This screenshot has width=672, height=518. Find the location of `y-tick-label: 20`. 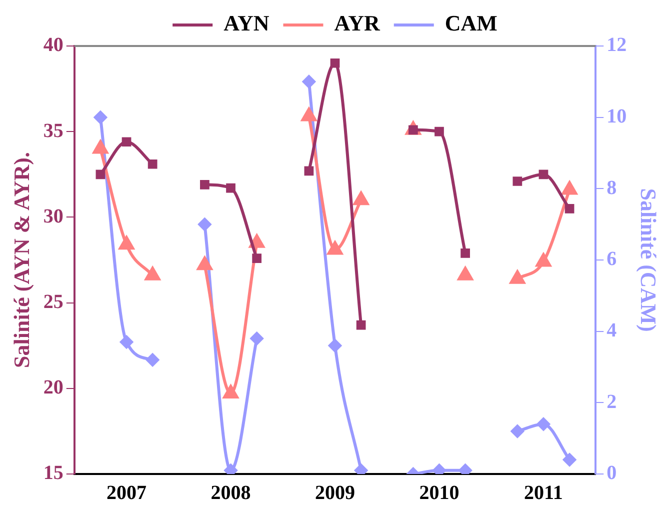

y-tick-label: 20 is located at coordinates (53, 387).